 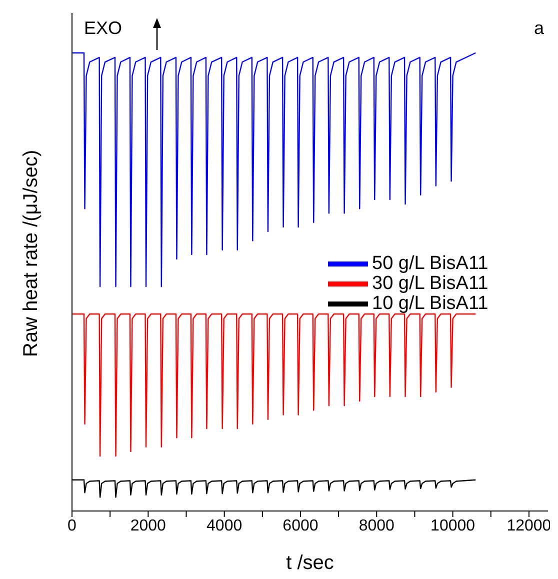 I want to click on x-axis-title: t /sec, so click(x=310, y=563).